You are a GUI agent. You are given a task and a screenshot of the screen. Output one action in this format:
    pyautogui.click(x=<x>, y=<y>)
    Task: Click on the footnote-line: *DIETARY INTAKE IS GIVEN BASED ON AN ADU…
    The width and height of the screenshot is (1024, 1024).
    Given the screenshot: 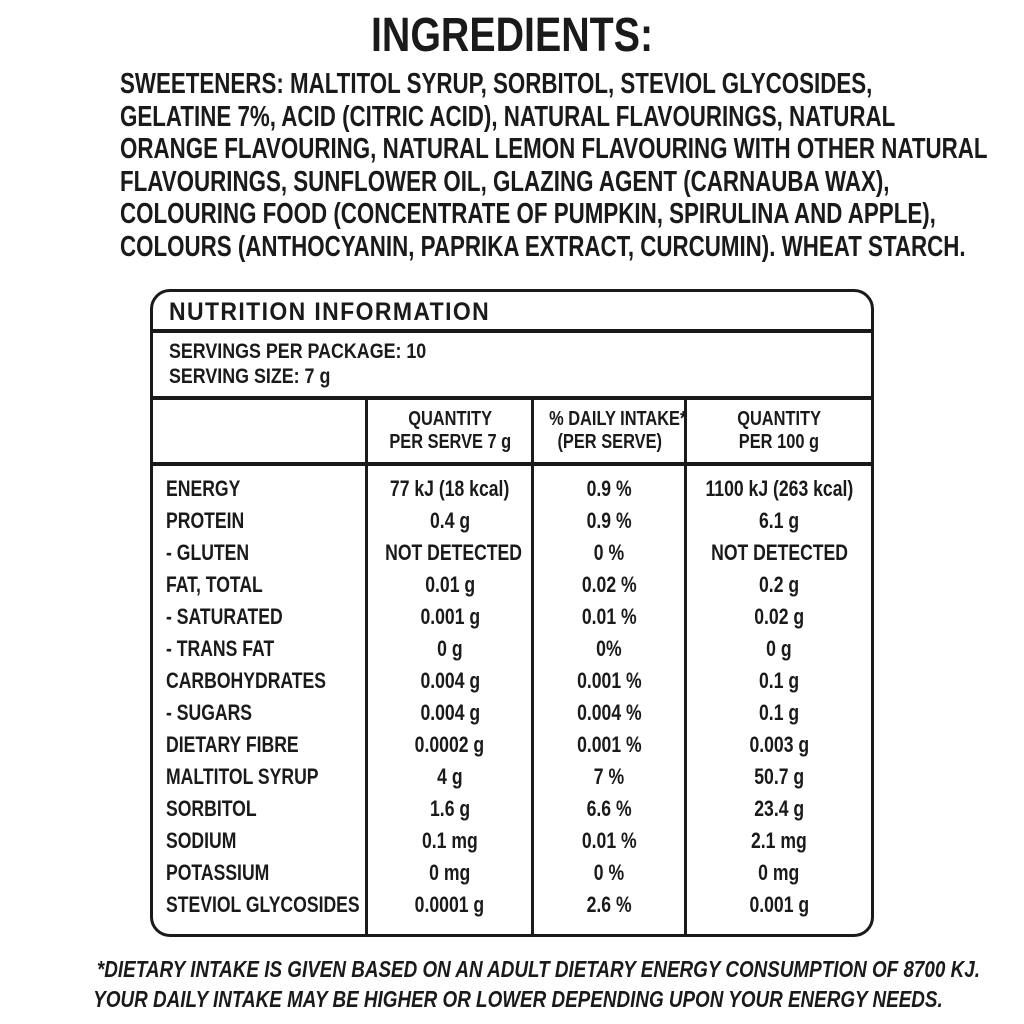 What is the action you would take?
    pyautogui.click(x=538, y=969)
    